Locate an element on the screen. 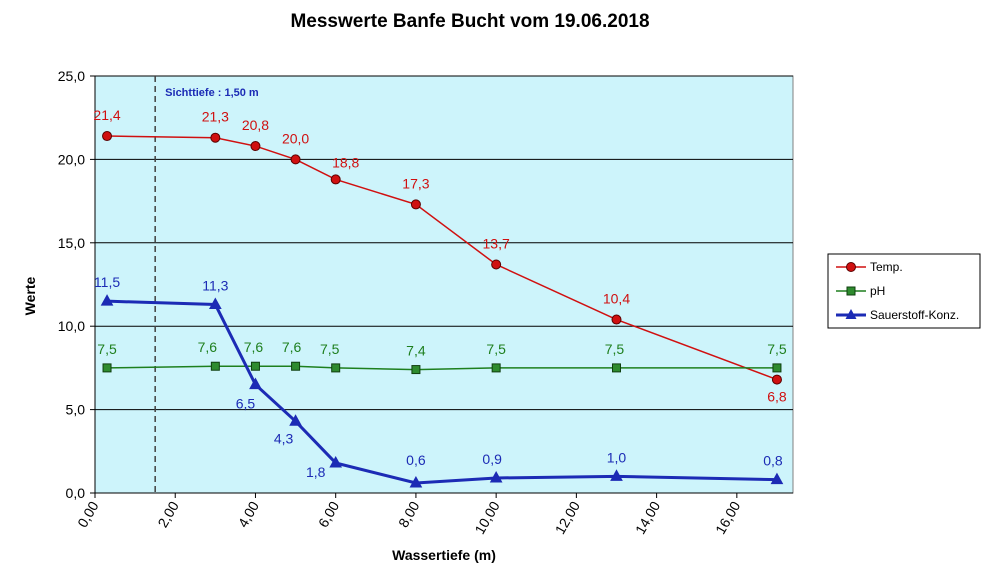  legend-label: pH is located at coordinates (877, 291).